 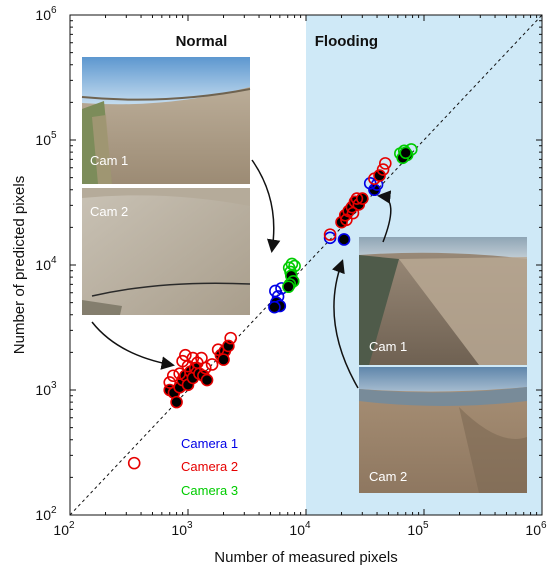 I want to click on y-tick-label: 10⁵, so click(x=46, y=139).